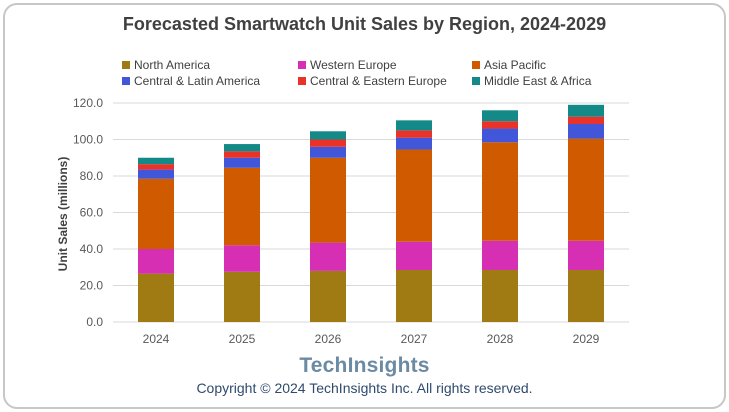  What do you see at coordinates (197, 81) in the screenshot?
I see `legend-label: Central & Latin America` at bounding box center [197, 81].